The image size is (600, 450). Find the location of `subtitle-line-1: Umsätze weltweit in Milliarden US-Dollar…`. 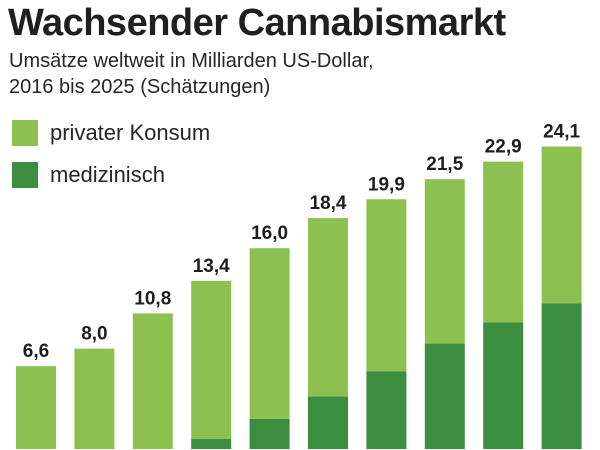

subtitle-line-1: Umsätze weltweit in Milliarden US-Dollar… is located at coordinates (191, 61).